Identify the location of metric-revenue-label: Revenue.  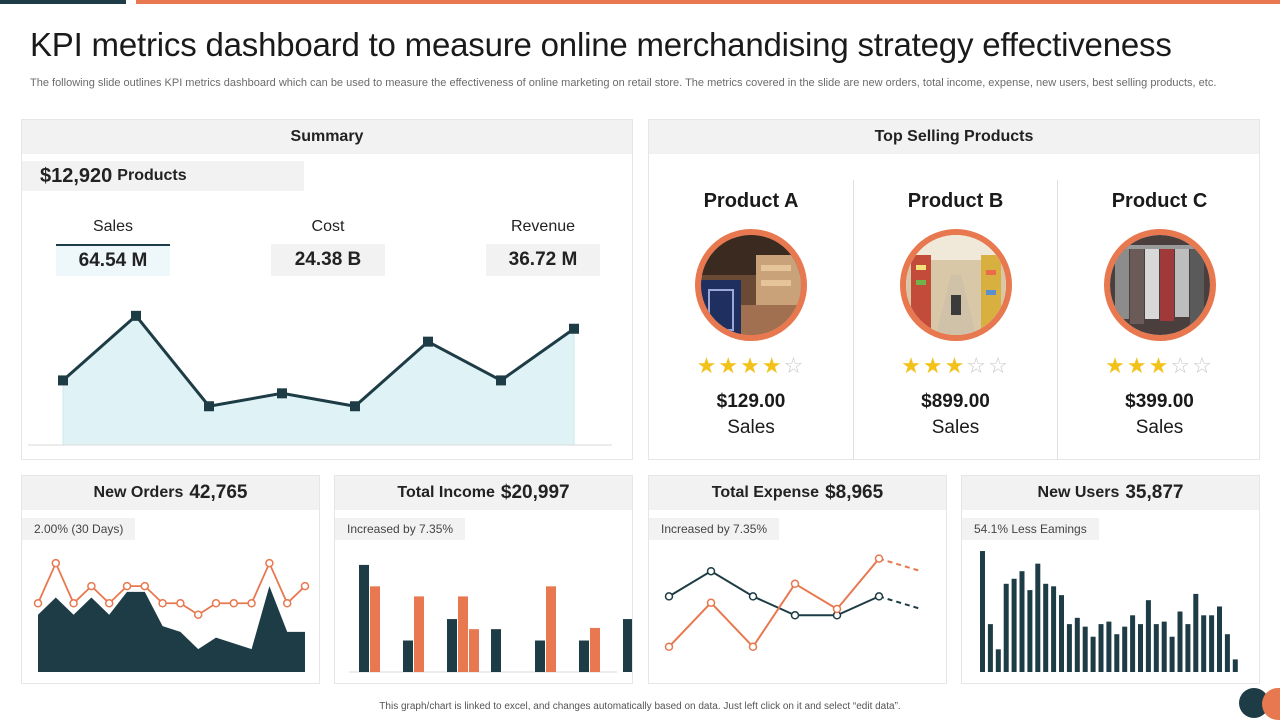
(543, 226).